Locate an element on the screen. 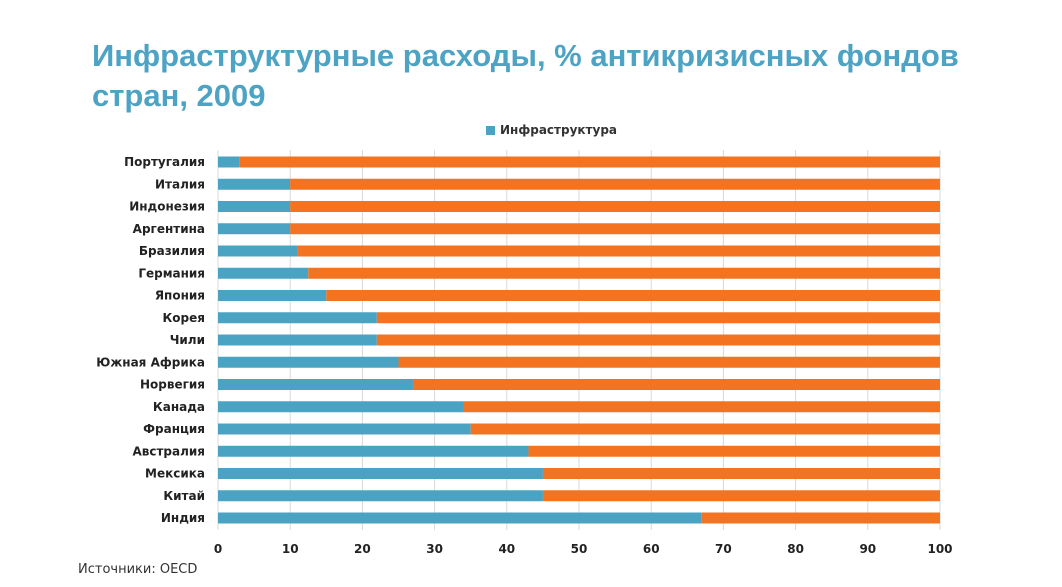 This screenshot has width=1062, height=587. x-tick-label: 20 is located at coordinates (362, 549).